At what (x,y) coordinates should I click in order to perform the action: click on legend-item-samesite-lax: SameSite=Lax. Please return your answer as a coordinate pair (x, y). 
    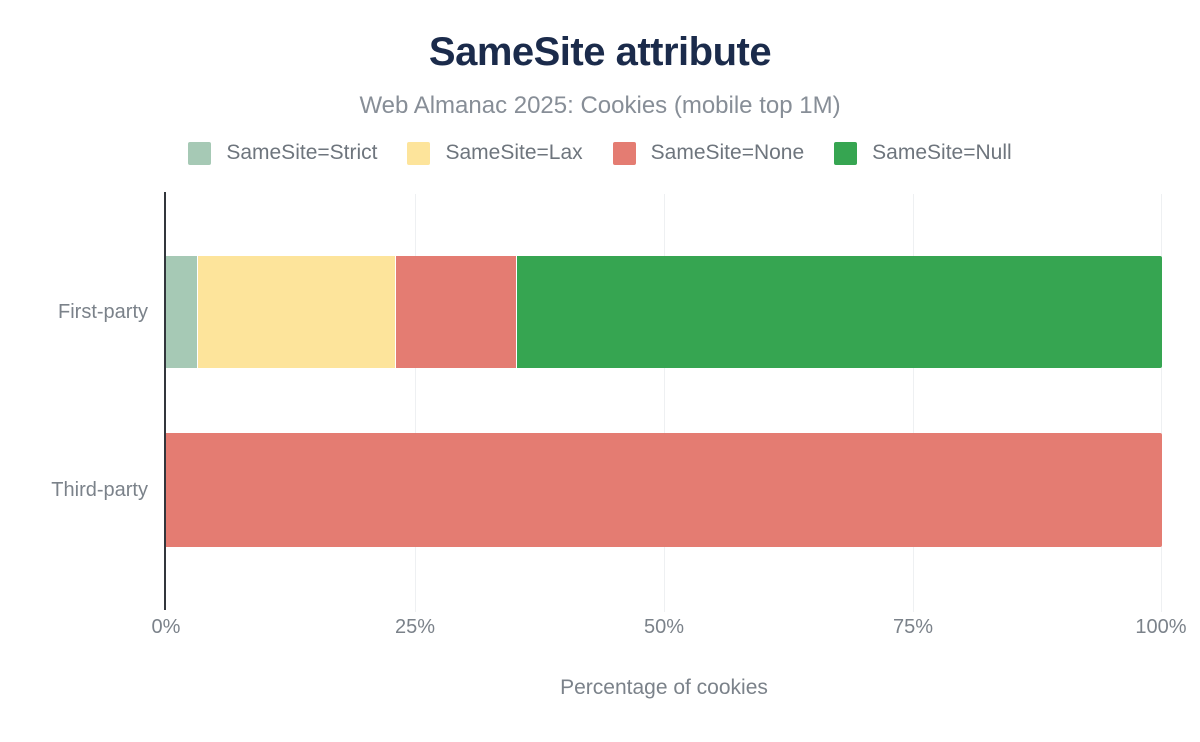
    Looking at the image, I should click on (495, 153).